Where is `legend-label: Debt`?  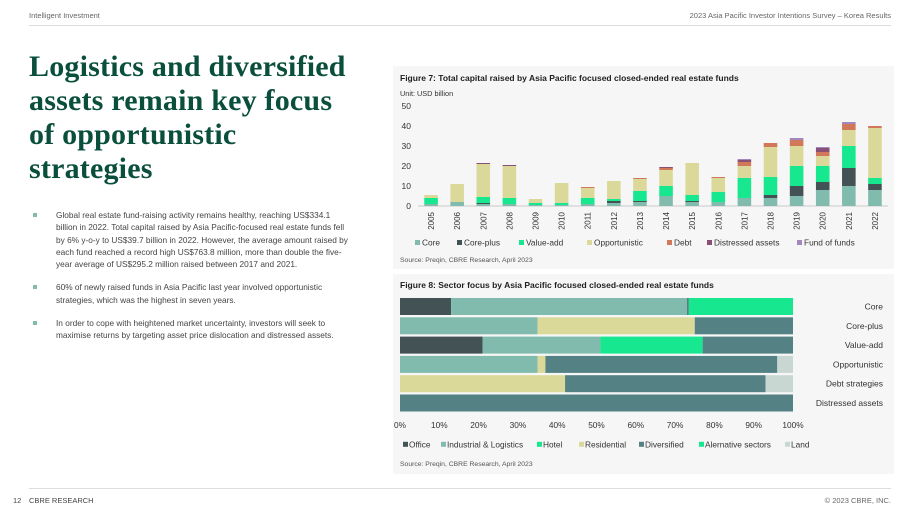 legend-label: Debt is located at coordinates (683, 243).